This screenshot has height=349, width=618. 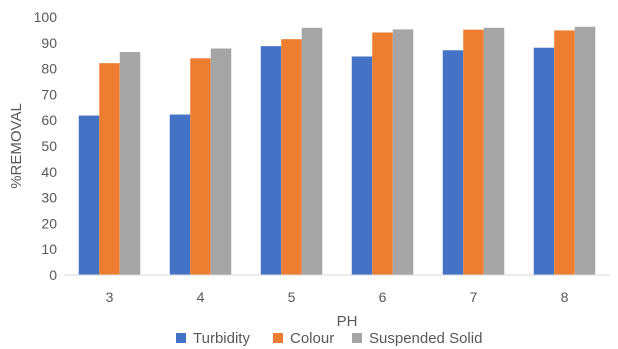 I want to click on x-tick-label: 4, so click(x=201, y=297).